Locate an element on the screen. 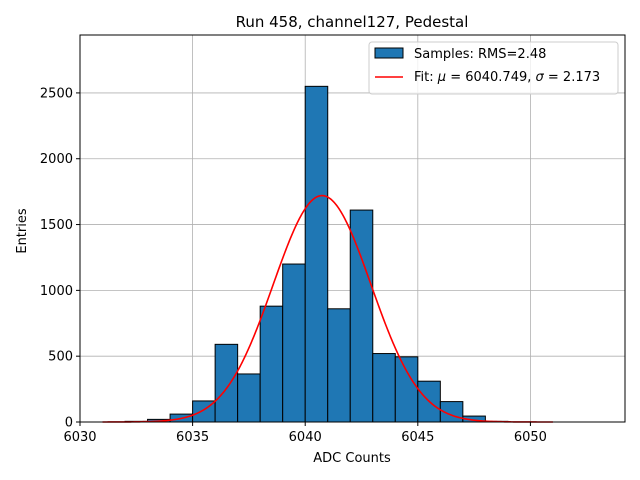  y-tick-label: 0 is located at coordinates (69, 423).